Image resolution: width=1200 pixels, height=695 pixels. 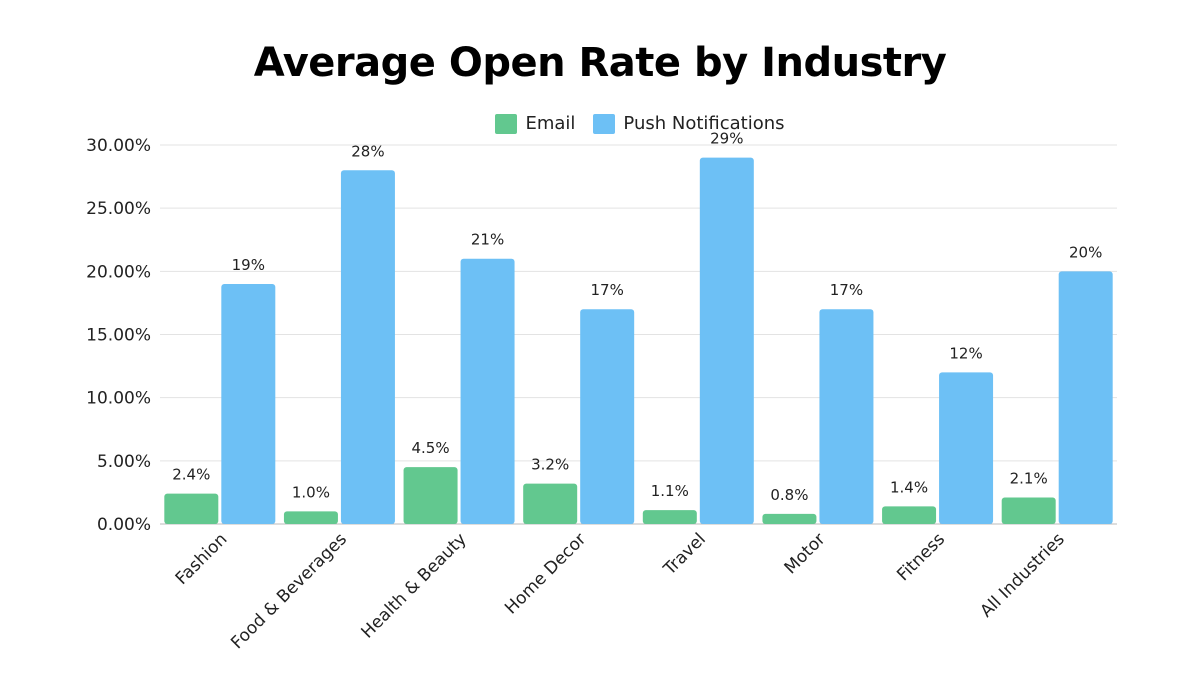 I want to click on x-tick-label: Fashion, so click(x=202, y=559).